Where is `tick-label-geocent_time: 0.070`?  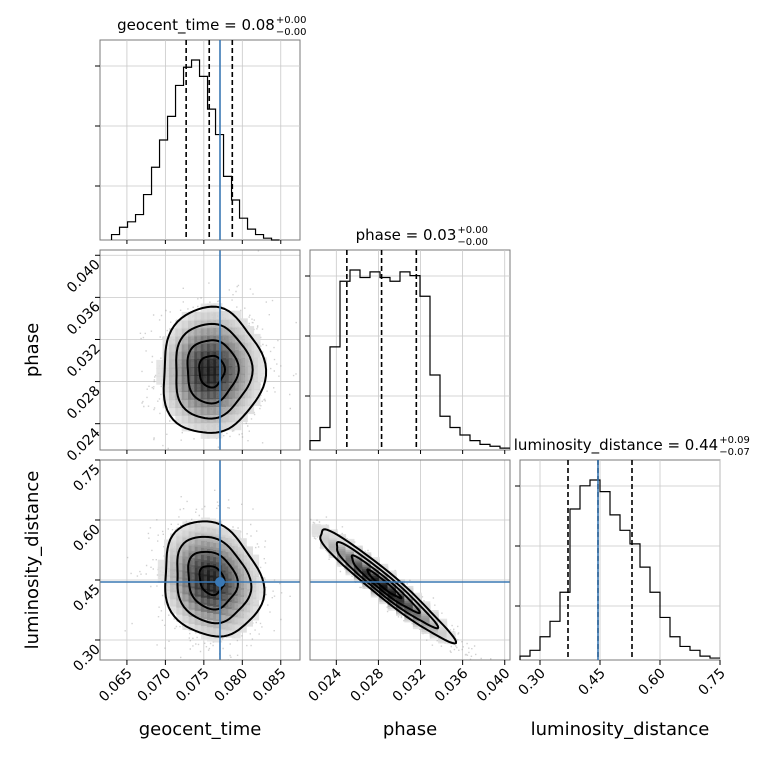 tick-label-geocent_time: 0.070 is located at coordinates (155, 686).